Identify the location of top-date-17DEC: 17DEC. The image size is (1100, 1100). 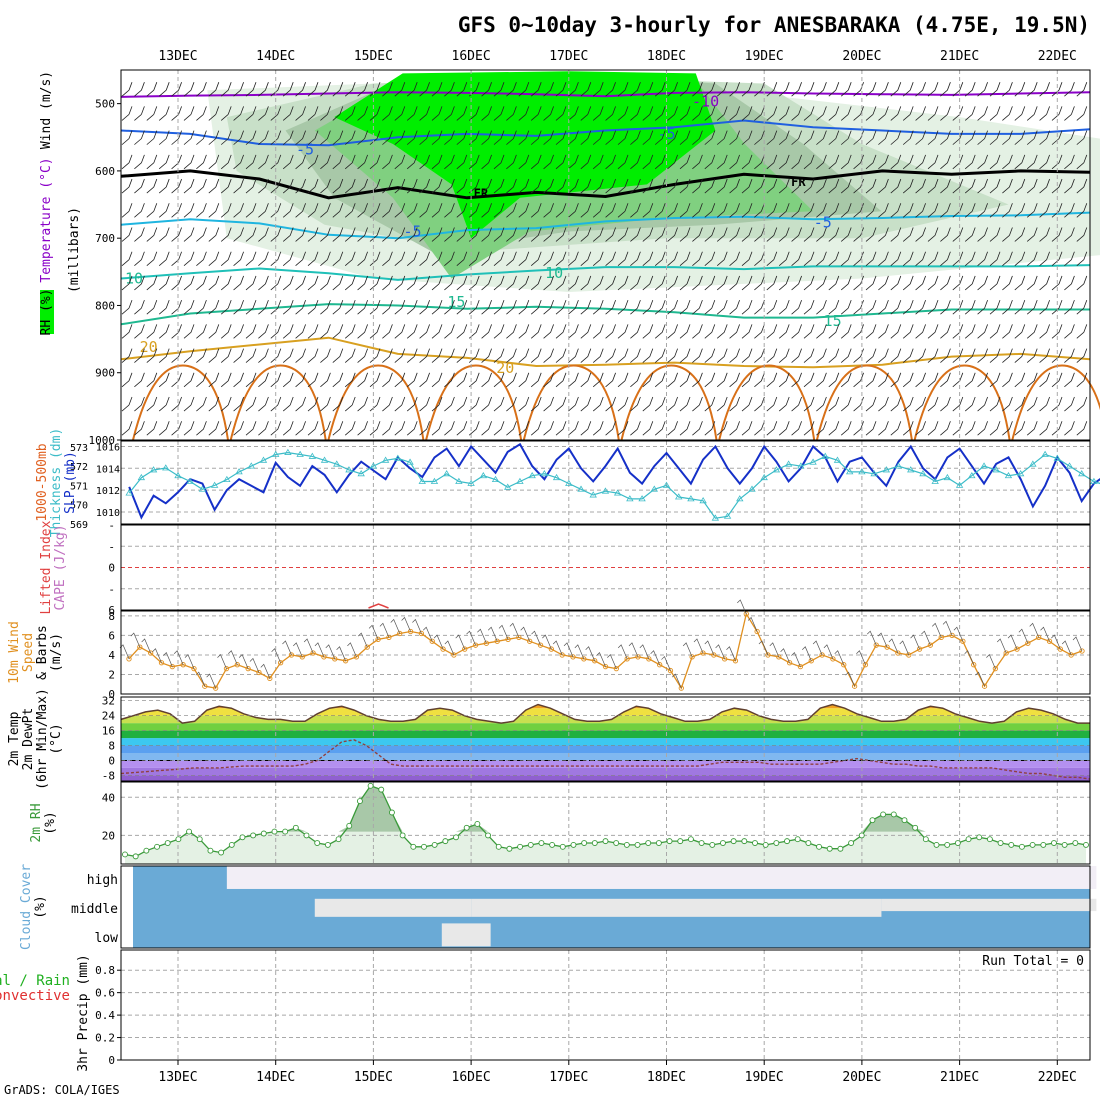
(568, 56).